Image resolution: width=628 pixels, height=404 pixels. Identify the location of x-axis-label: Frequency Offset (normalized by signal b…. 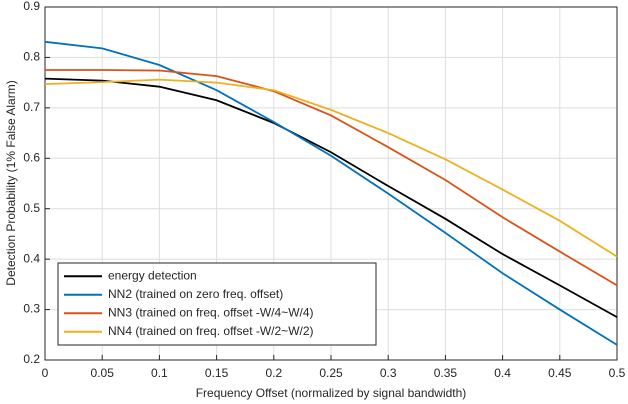
(331, 393).